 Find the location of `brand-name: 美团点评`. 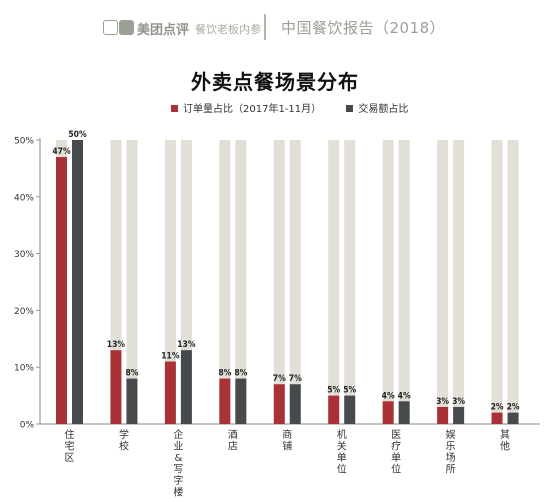

brand-name: 美团点评 is located at coordinates (163, 30).